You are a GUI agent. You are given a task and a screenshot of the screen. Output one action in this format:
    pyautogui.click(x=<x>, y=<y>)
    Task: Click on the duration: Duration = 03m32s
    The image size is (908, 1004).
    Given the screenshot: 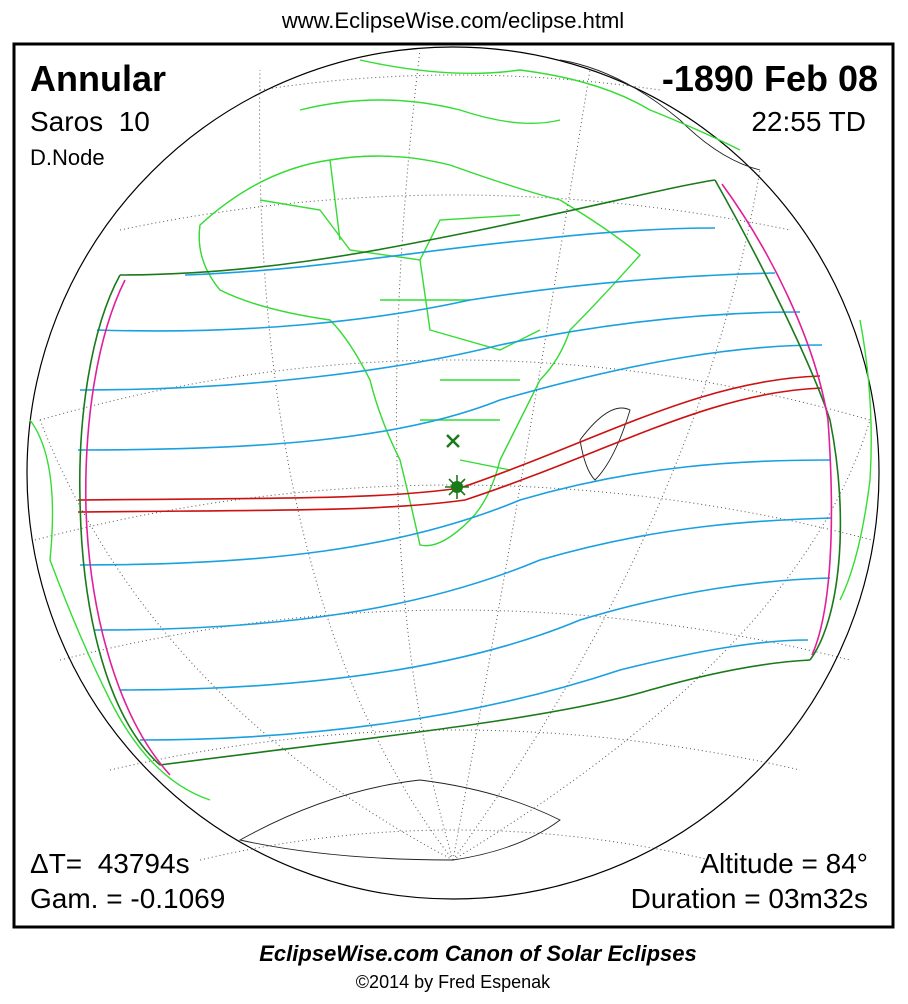 What is the action you would take?
    pyautogui.click(x=749, y=898)
    